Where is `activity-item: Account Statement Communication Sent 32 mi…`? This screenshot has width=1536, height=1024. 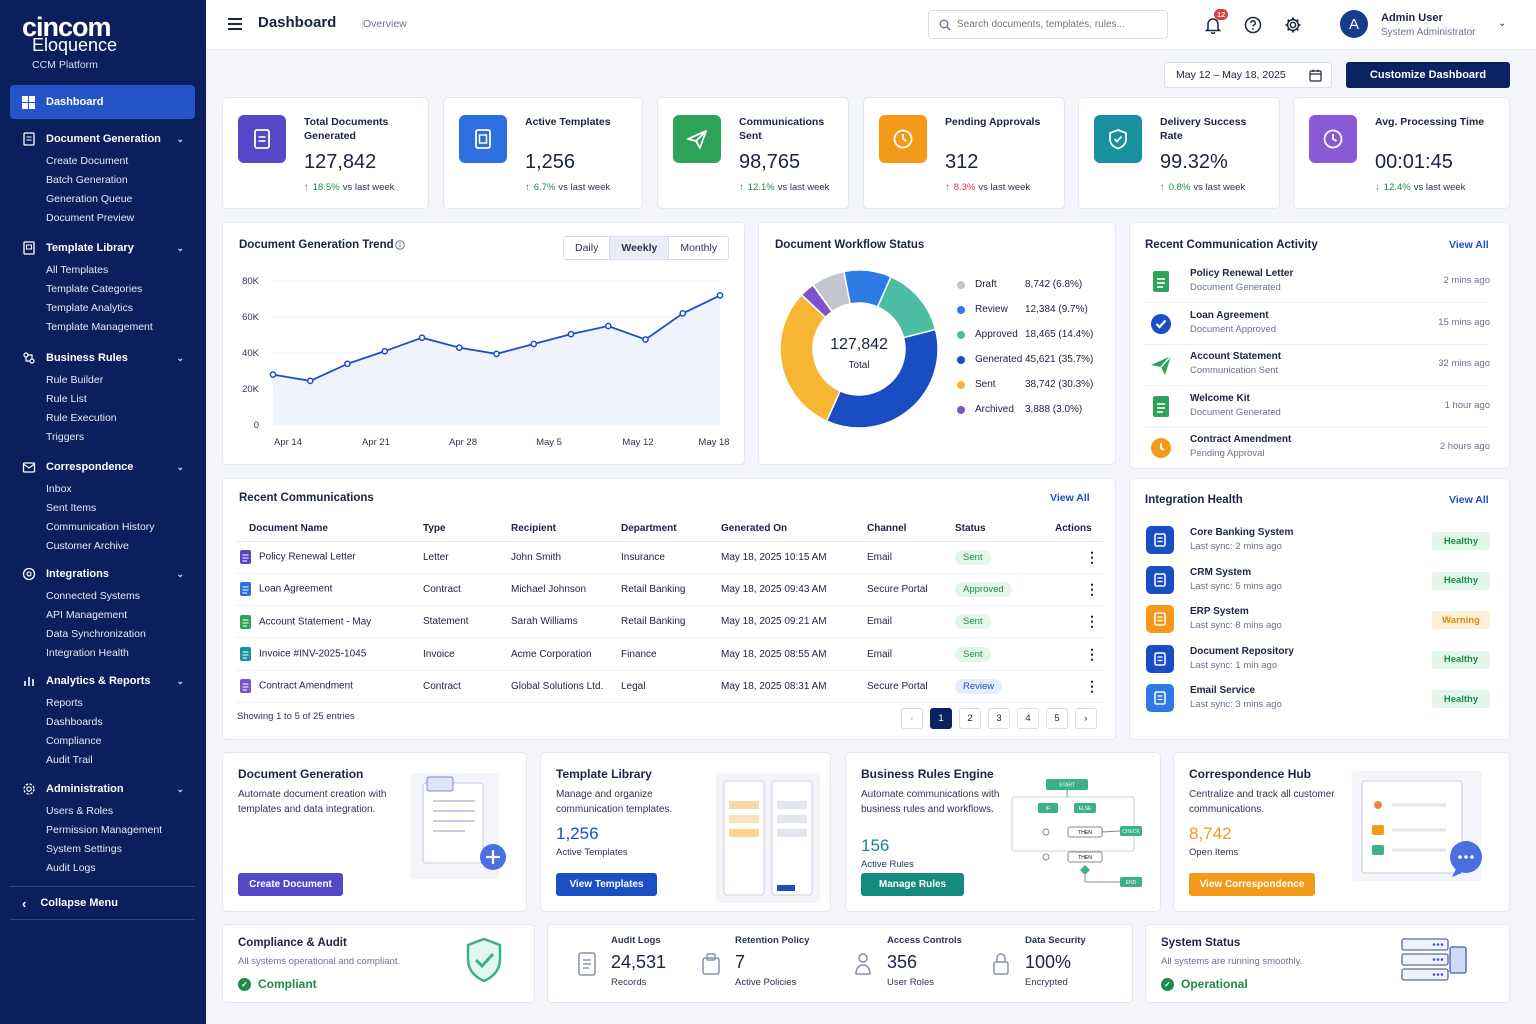
activity-item: Account Statement Communication Sent 32 mi… is located at coordinates (1317, 365).